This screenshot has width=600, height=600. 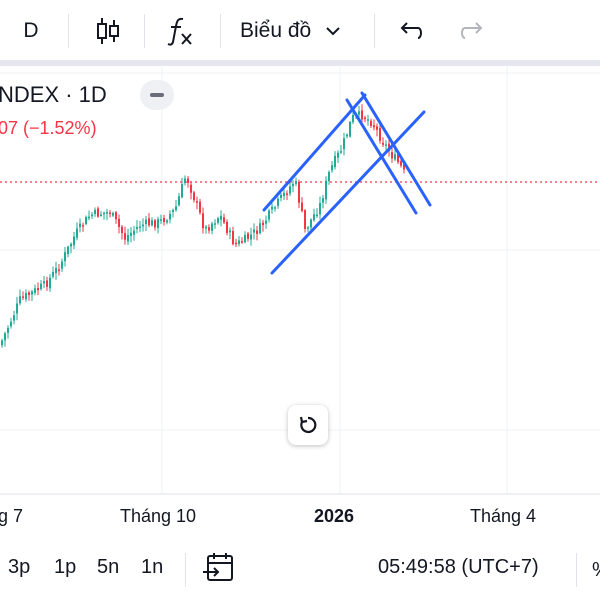 I want to click on range-button-1p: 1p, so click(x=65, y=567).